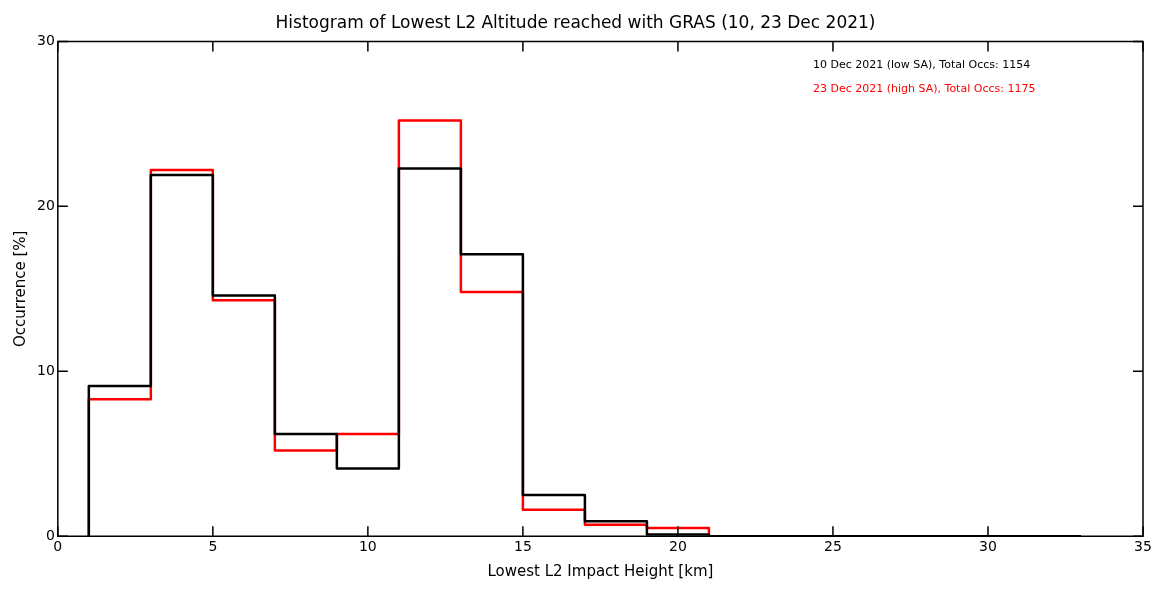 This screenshot has height=593, width=1171. I want to click on y-tick-label: 30, so click(45, 40).